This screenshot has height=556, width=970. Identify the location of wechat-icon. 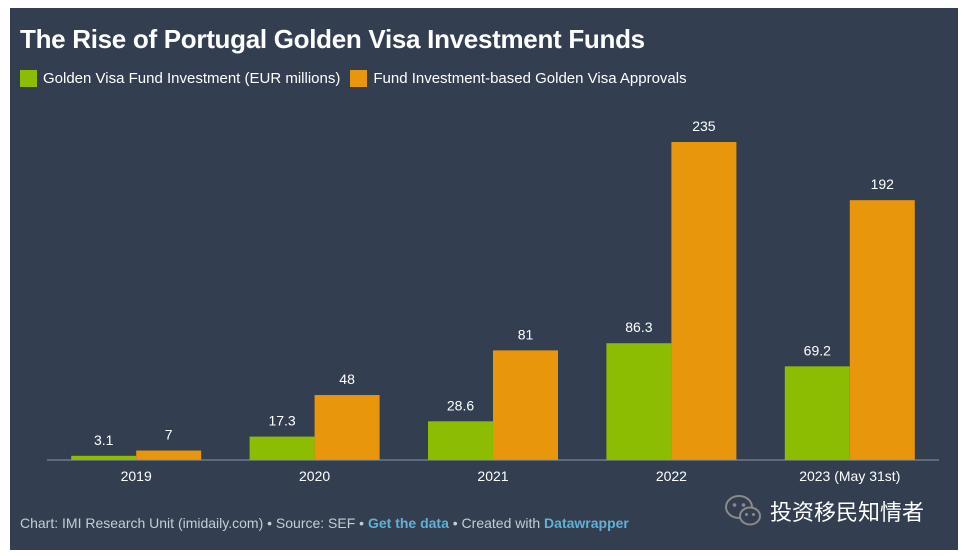
(743, 510).